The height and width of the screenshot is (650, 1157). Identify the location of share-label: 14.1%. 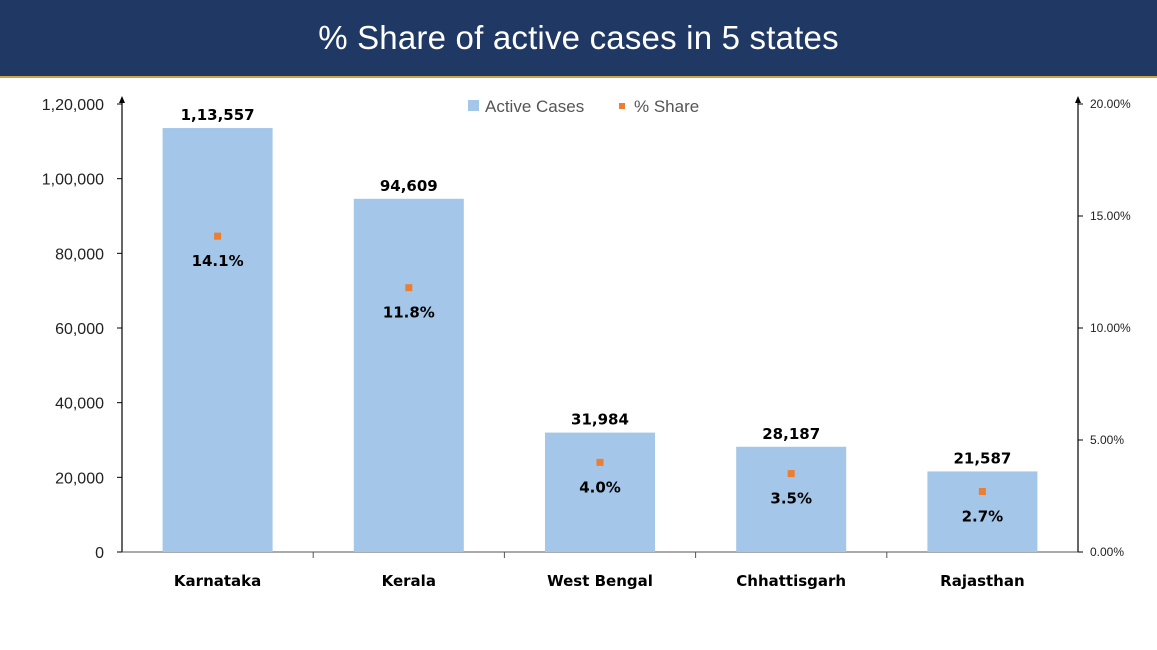
(218, 261).